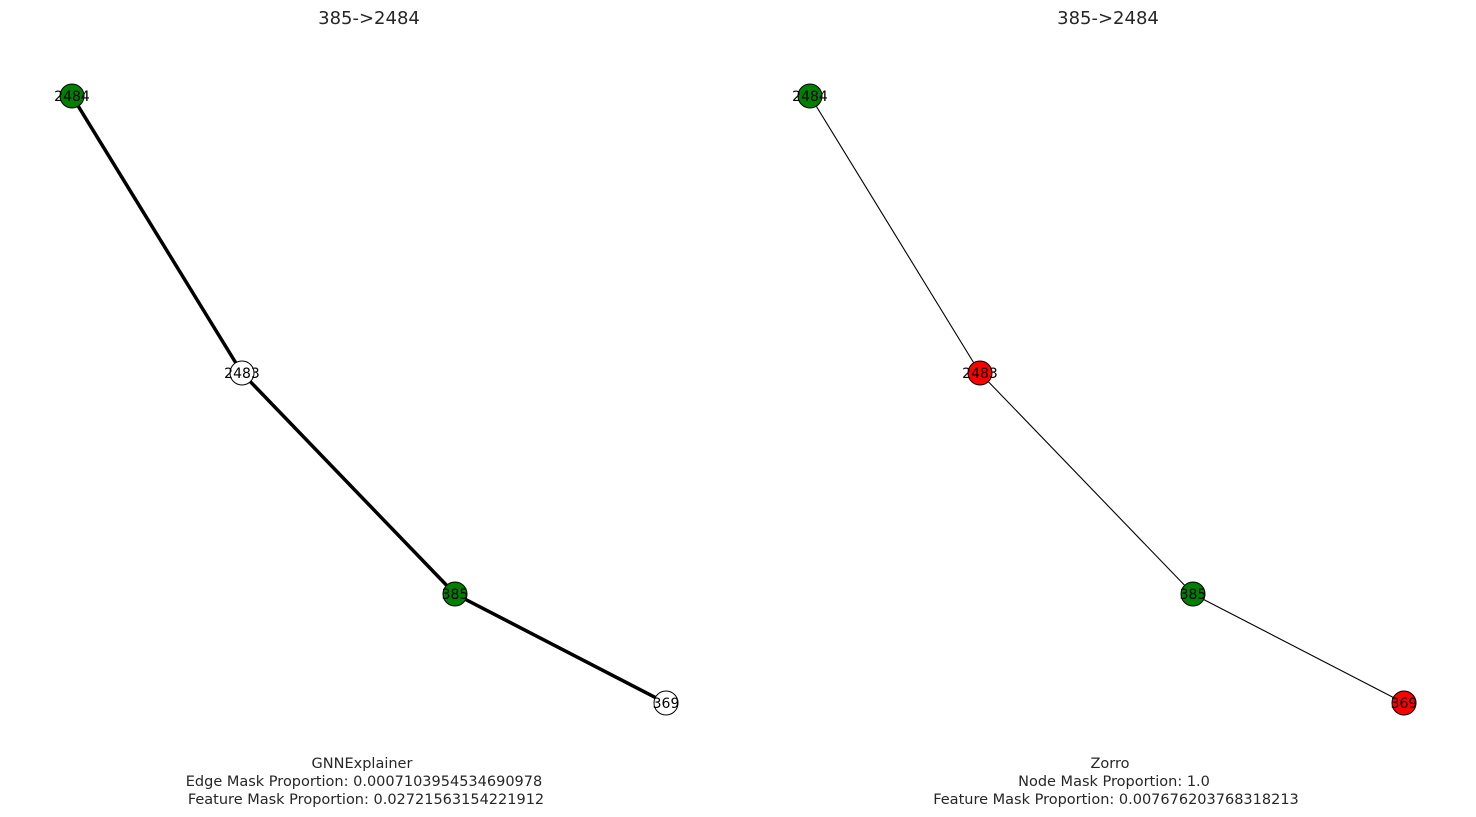 This screenshot has height=817, width=1476. What do you see at coordinates (362, 764) in the screenshot?
I see `caption-method: GNNExplainer` at bounding box center [362, 764].